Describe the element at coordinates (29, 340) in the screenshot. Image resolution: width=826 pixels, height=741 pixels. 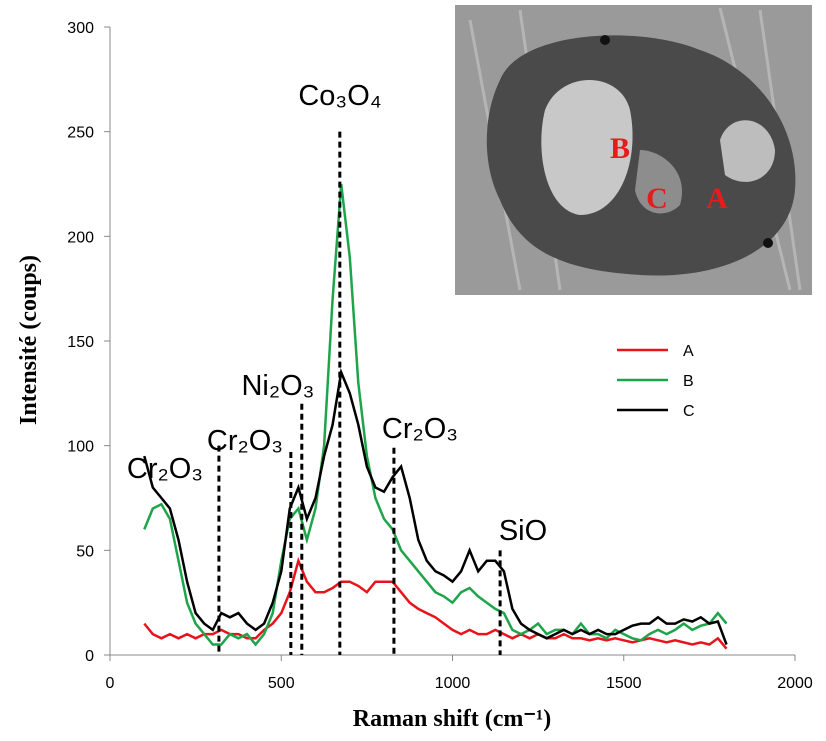
I see `y-axis-title: Intensité (coups)` at that location.